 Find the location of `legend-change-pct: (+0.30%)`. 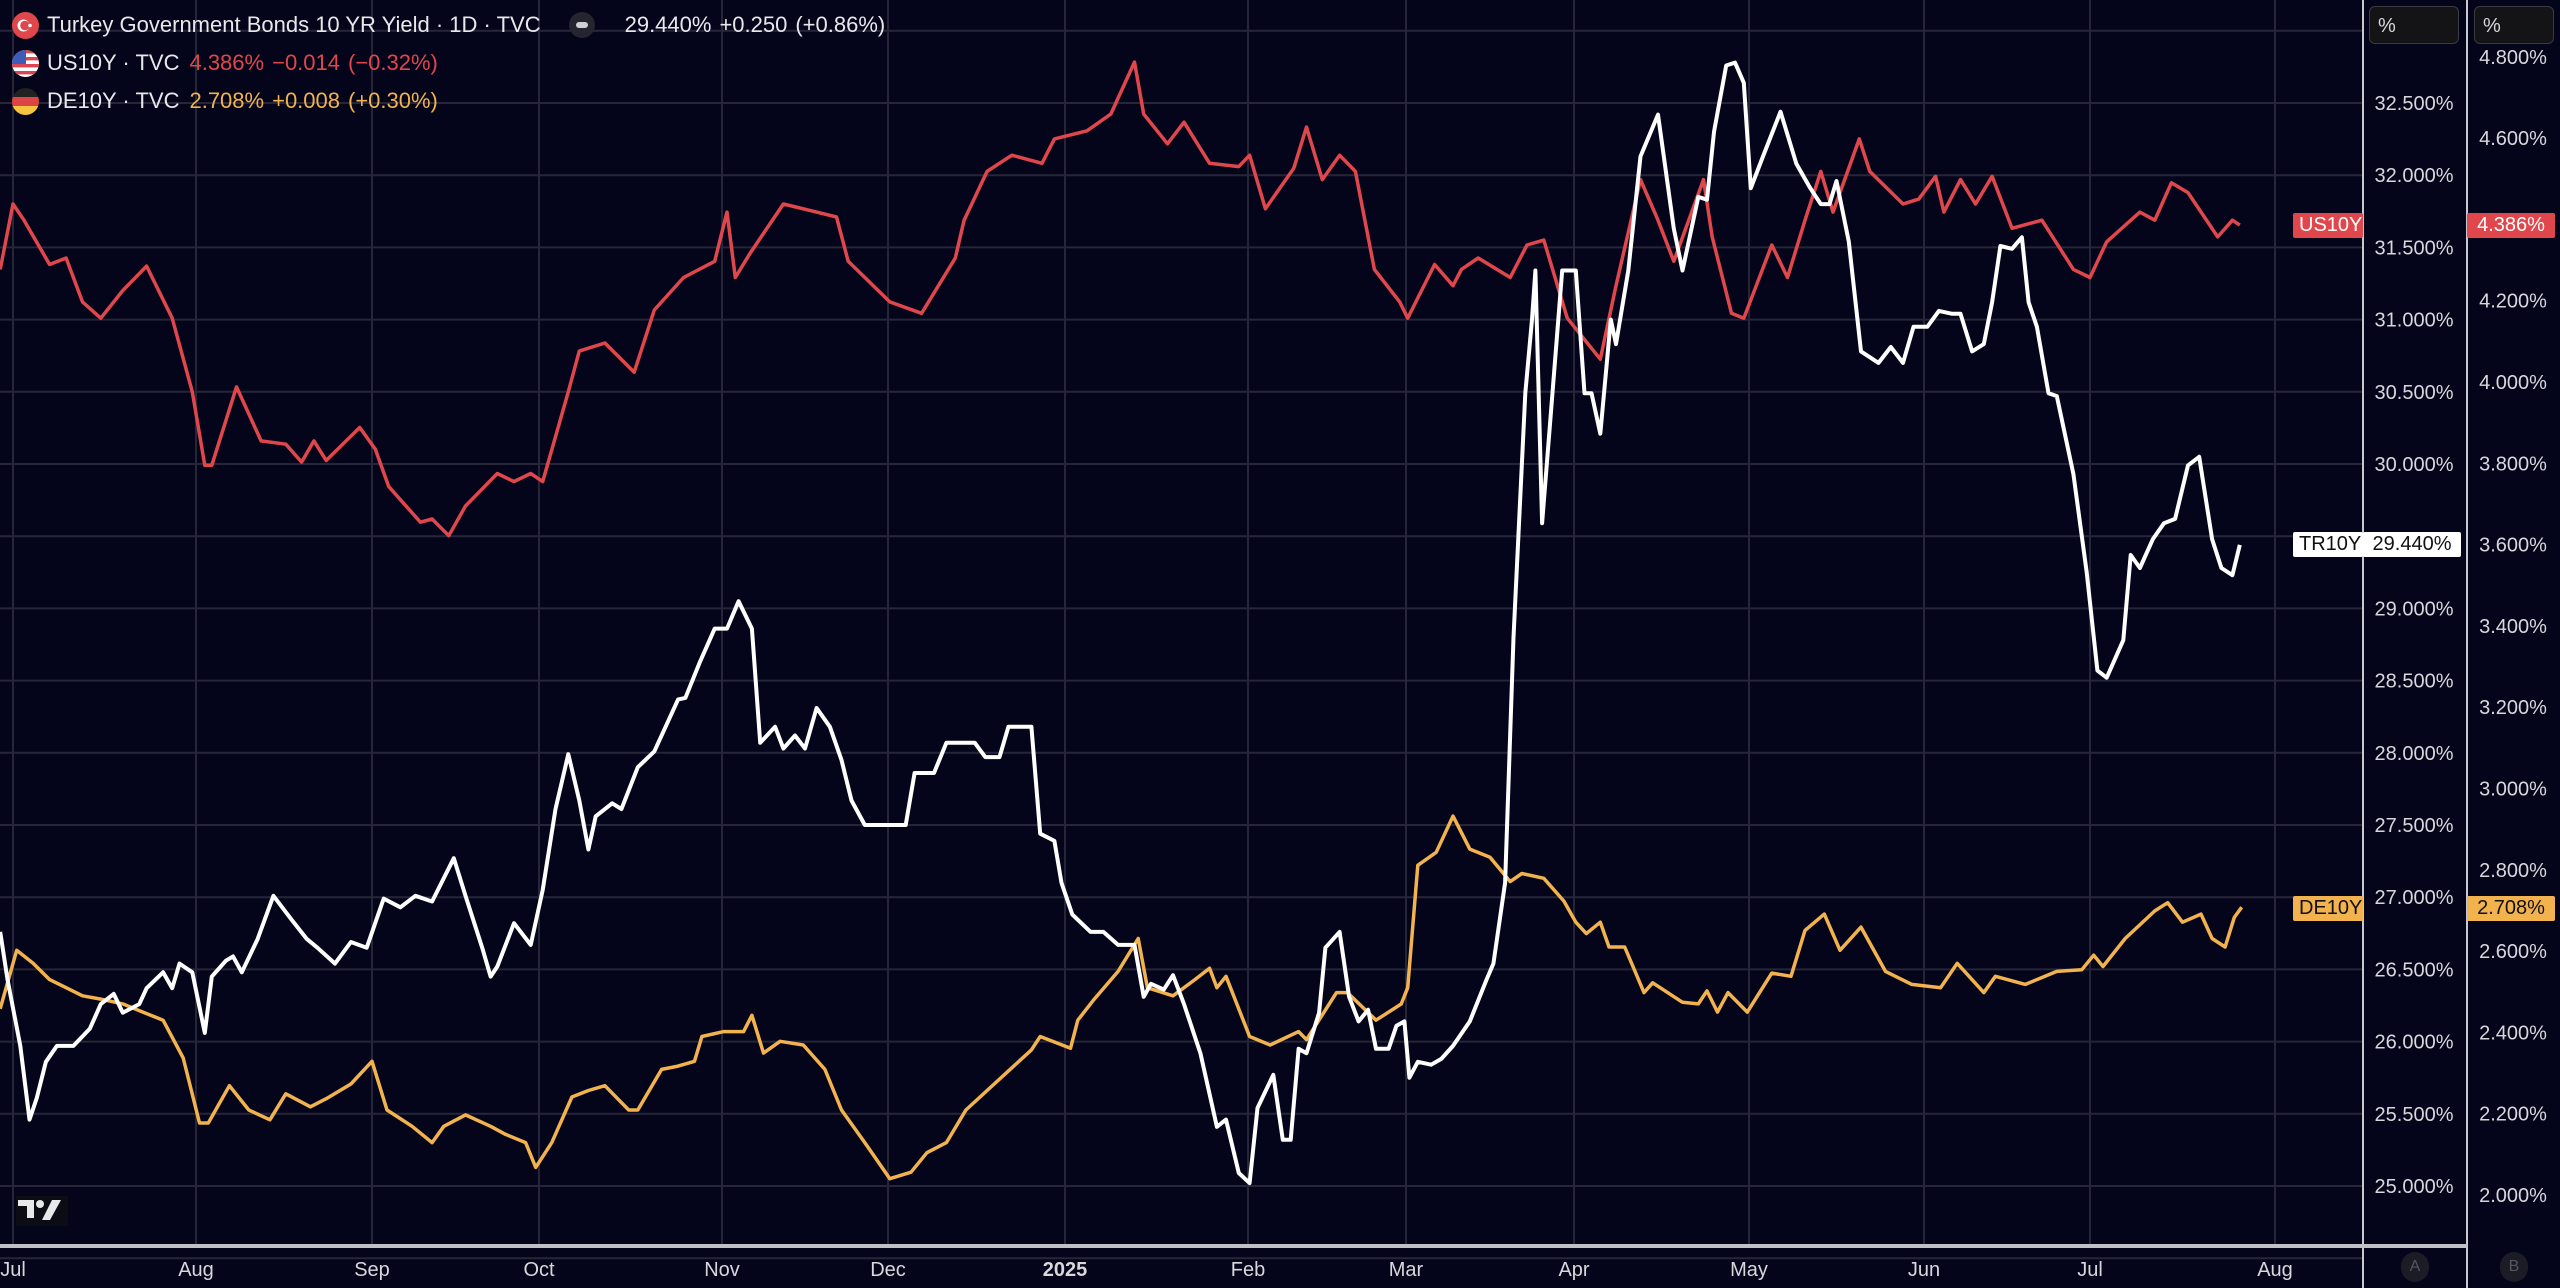

legend-change-pct: (+0.30%) is located at coordinates (393, 100).